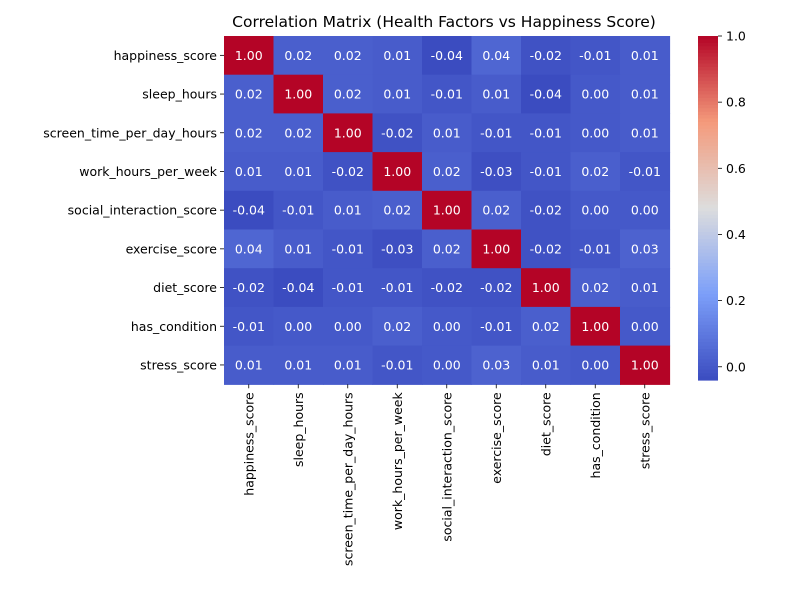 This screenshot has height=600, width=800. What do you see at coordinates (736, 234) in the screenshot?
I see `colorbar-tick-label: 0.4` at bounding box center [736, 234].